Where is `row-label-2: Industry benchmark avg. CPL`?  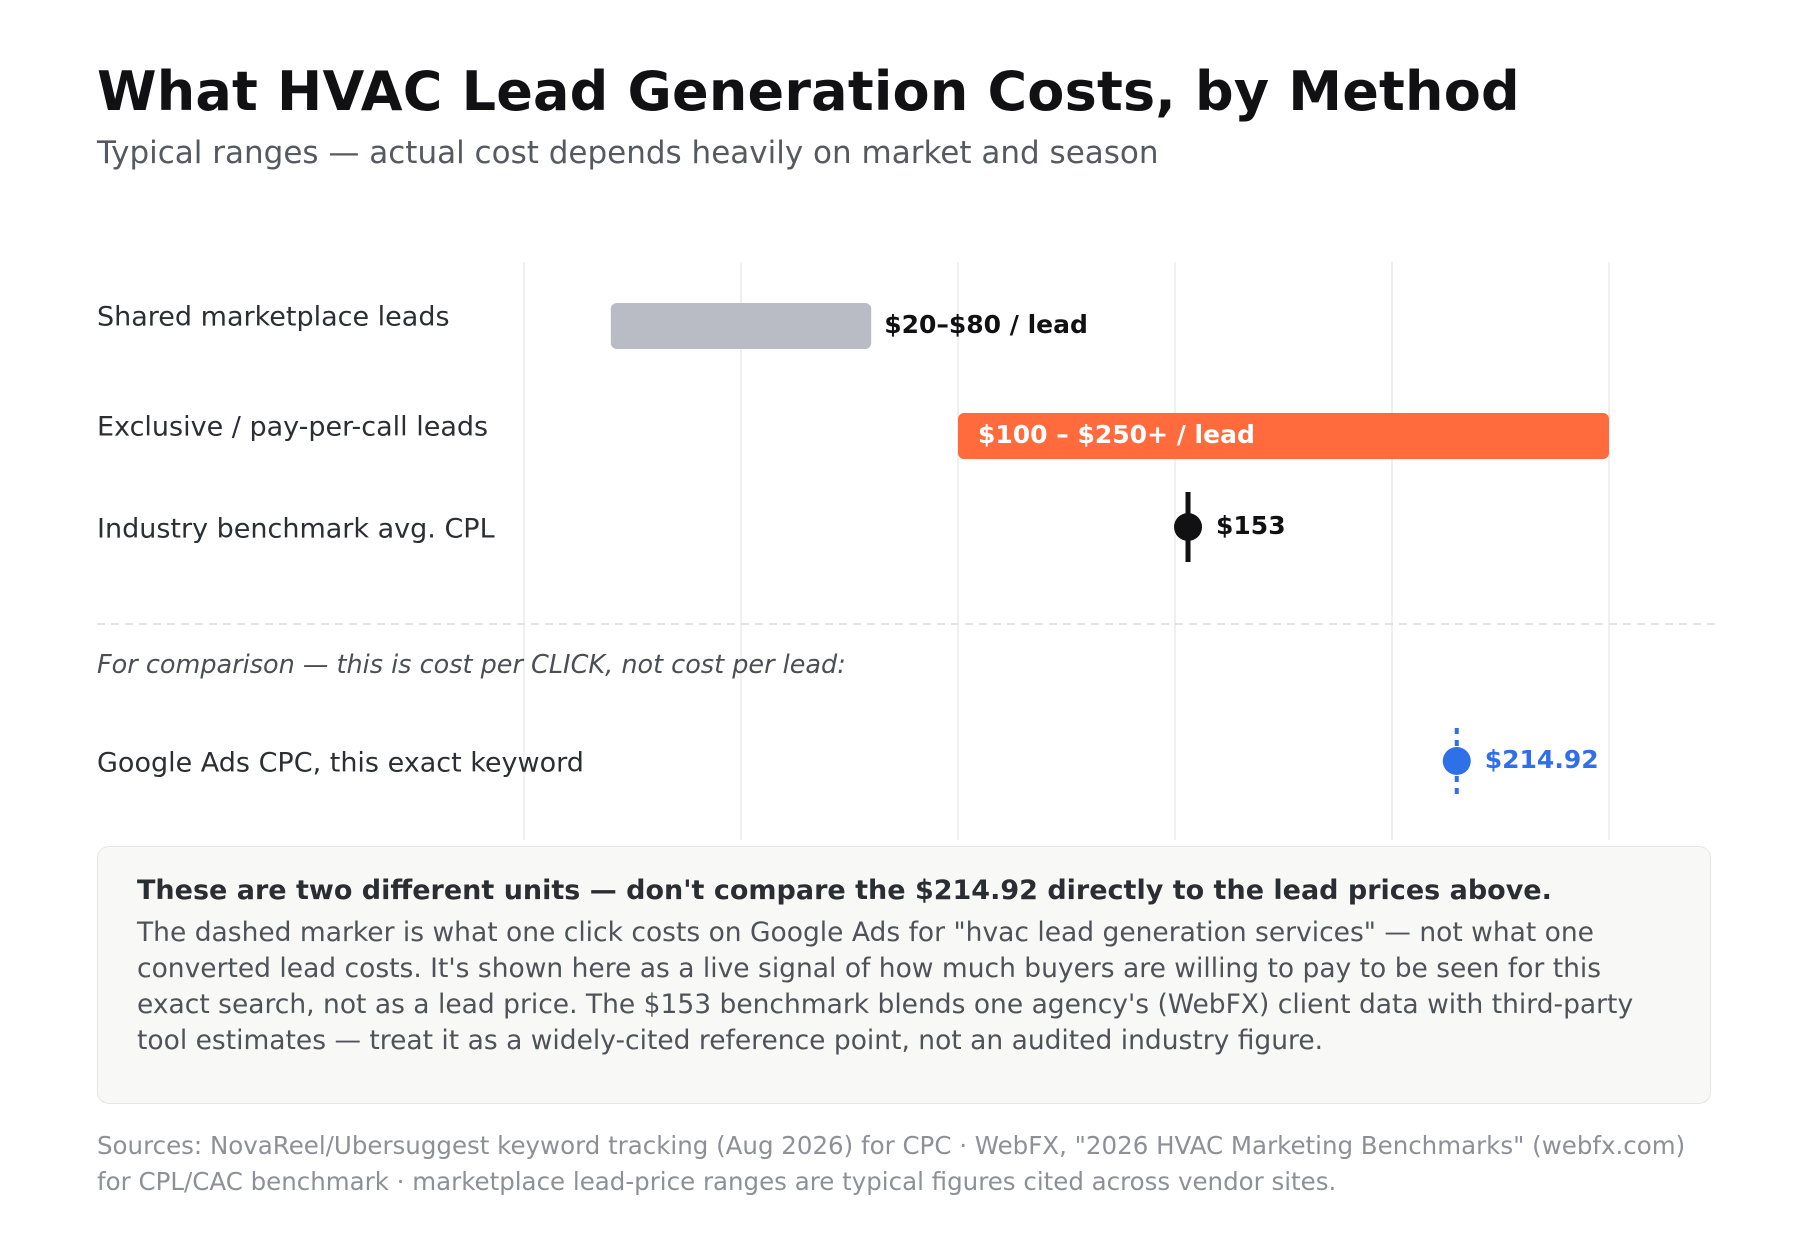 row-label-2: Industry benchmark avg. CPL is located at coordinates (296, 529).